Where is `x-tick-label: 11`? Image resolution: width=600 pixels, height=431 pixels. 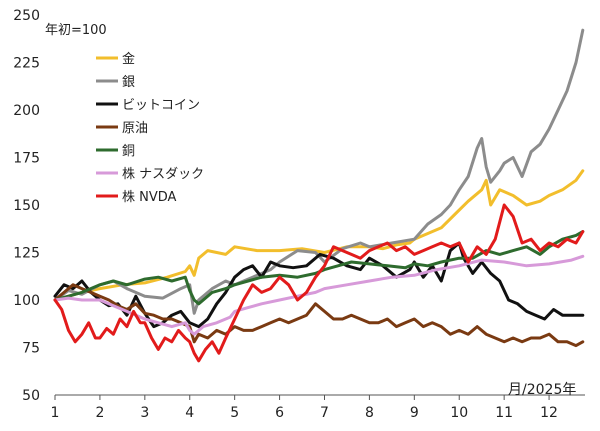
x-tick-label: 11 is located at coordinates (504, 413).